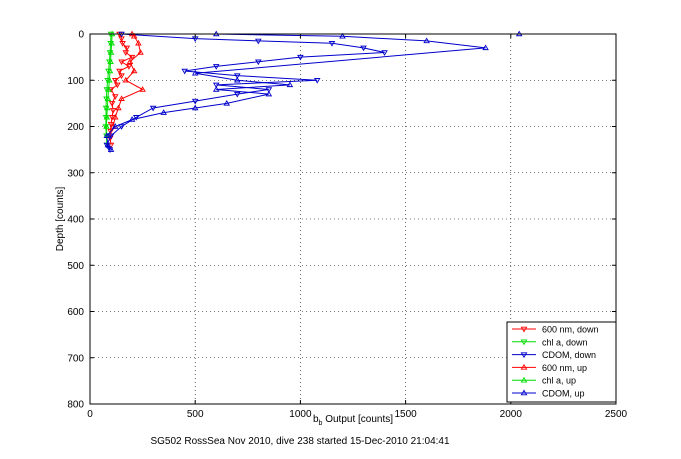 The height and width of the screenshot is (459, 681). Describe the element at coordinates (75, 405) in the screenshot. I see `y-tick-label: 800` at that location.